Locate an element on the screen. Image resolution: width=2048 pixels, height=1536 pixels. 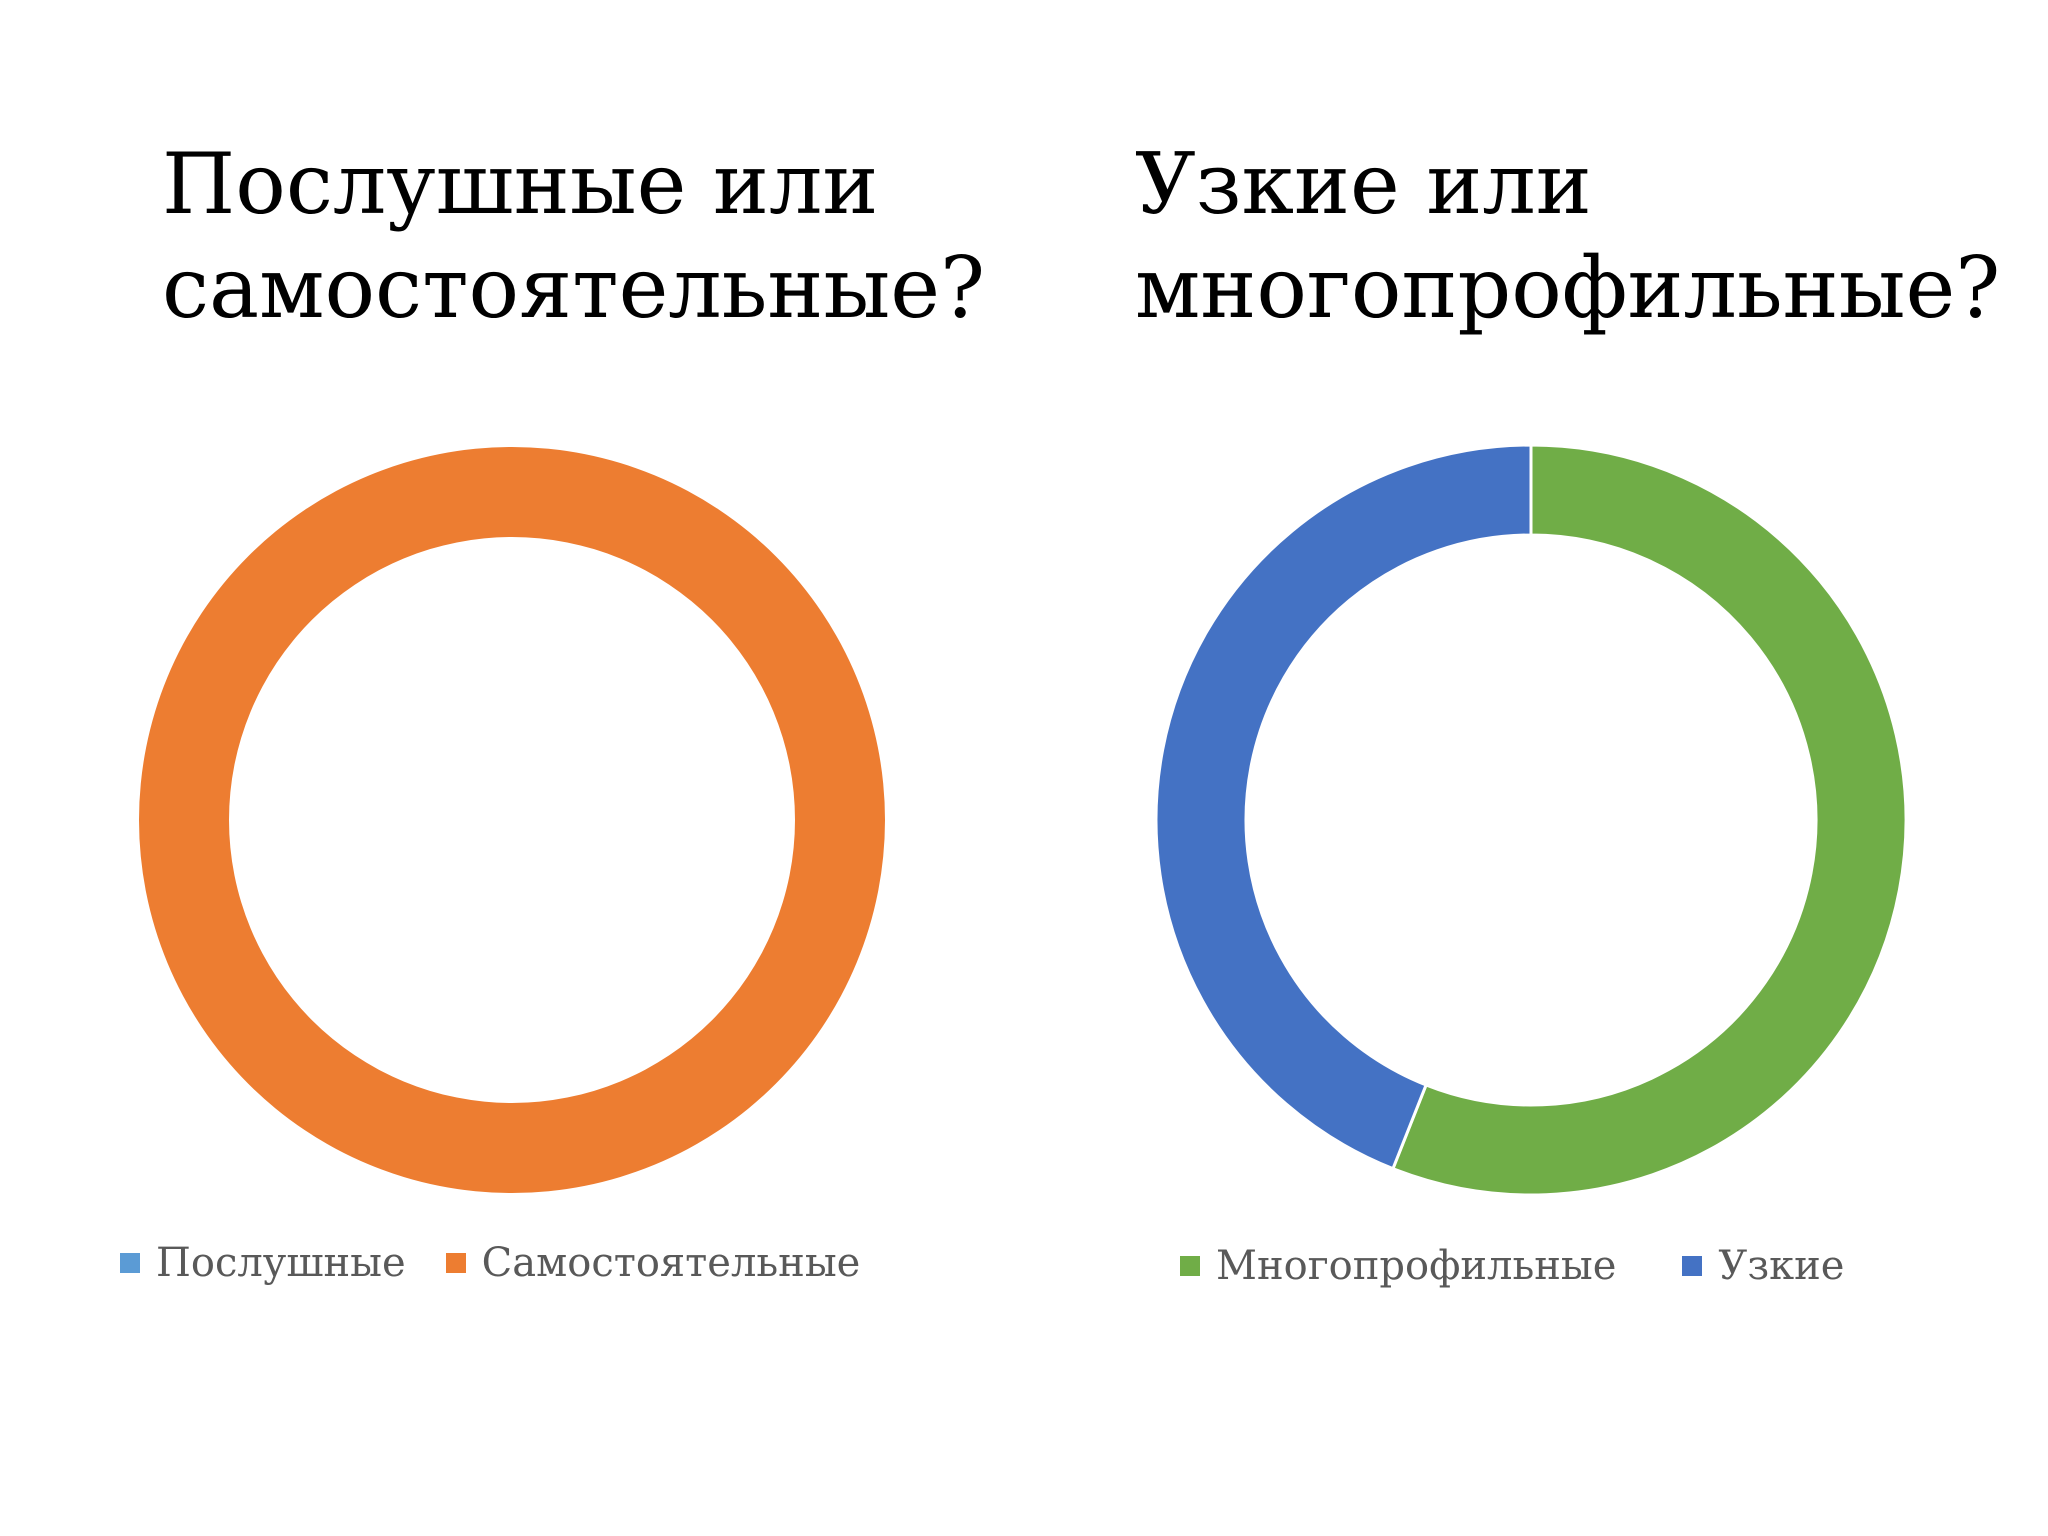
legend-left: Послушные Самостоятельные is located at coordinates (490, 1263).